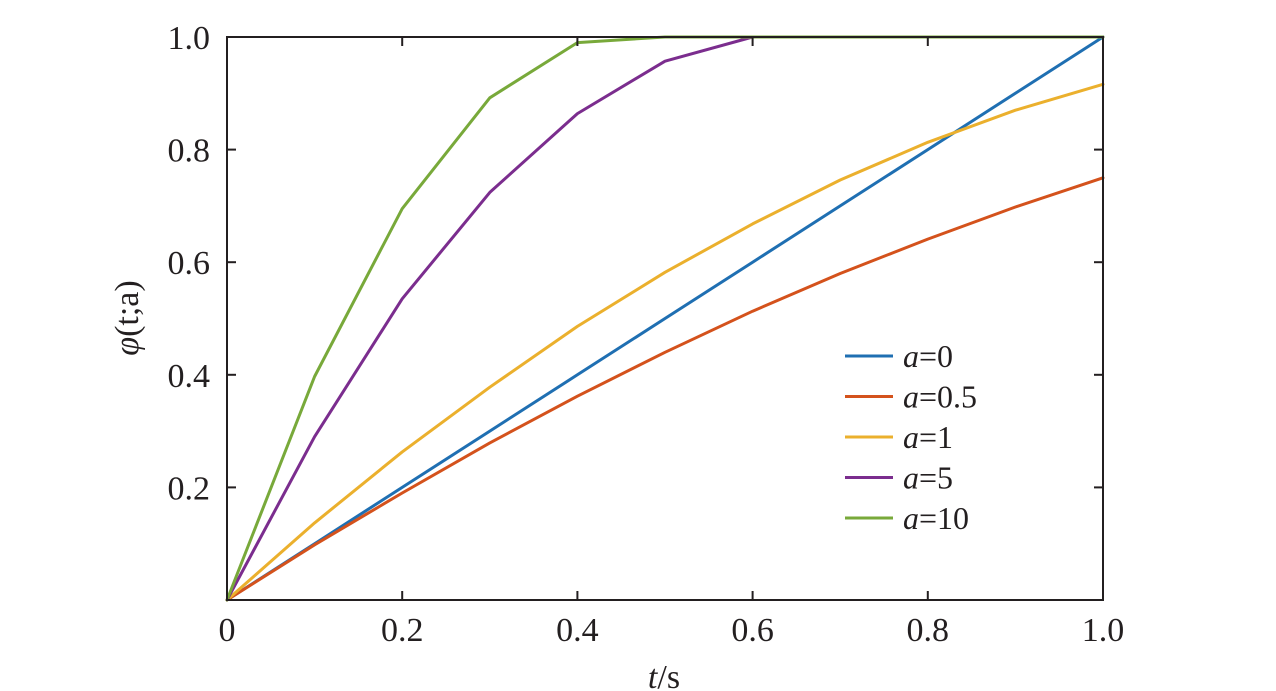 This screenshot has height=691, width=1276. Describe the element at coordinates (928, 437) in the screenshot. I see `legend-label: a=1` at that location.